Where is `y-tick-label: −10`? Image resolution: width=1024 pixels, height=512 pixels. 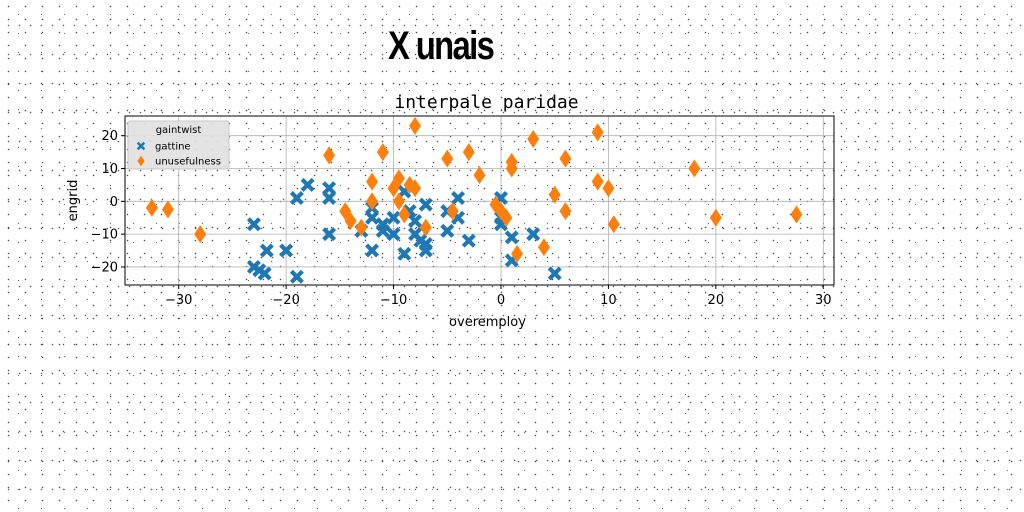
y-tick-label: −10 is located at coordinates (104, 235).